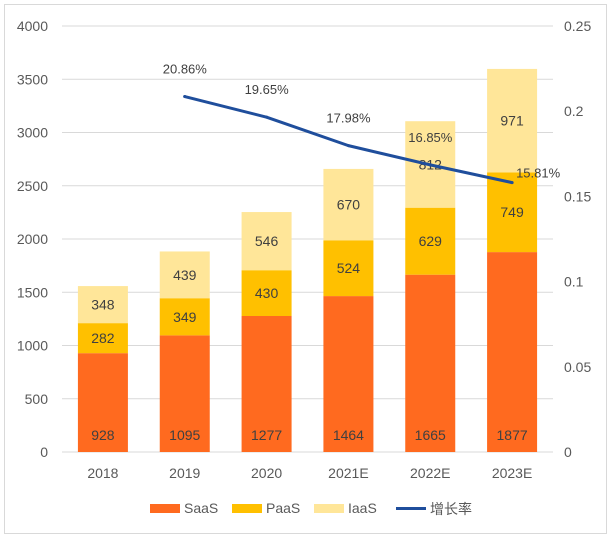 The height and width of the screenshot is (542, 613). Describe the element at coordinates (247, 508) in the screenshot. I see `legend-swatch-paas` at that location.